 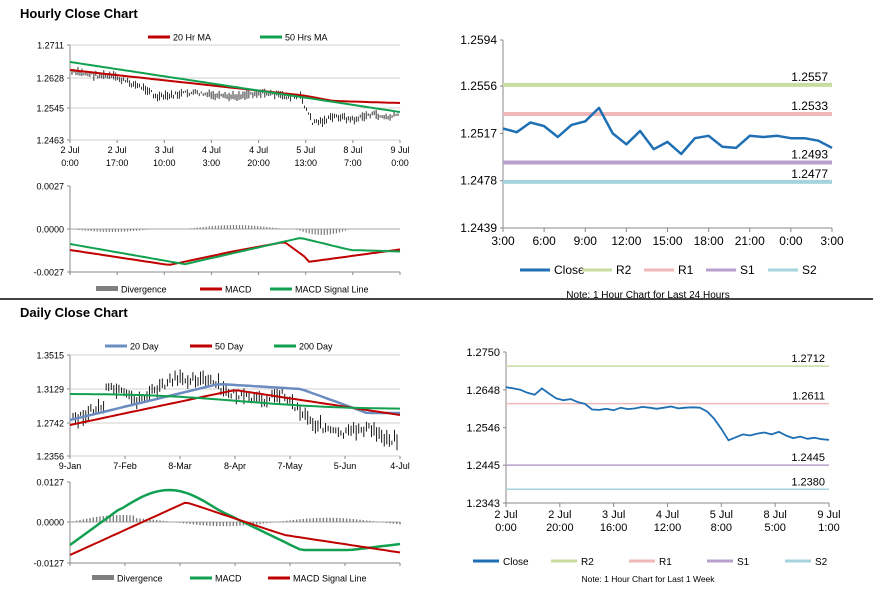 I want to click on y-tick-label: 1.2545, so click(x=50, y=109).